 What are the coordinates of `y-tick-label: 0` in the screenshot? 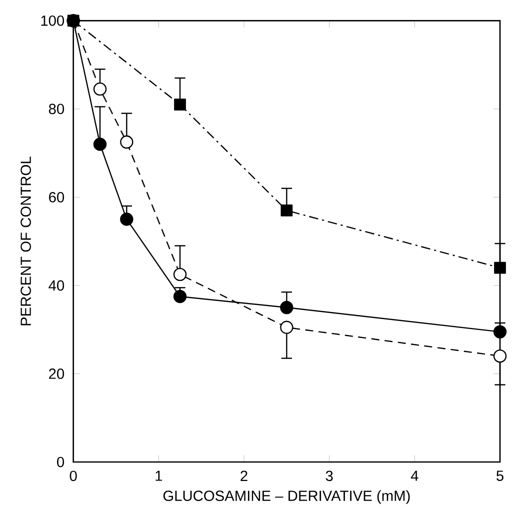 It's located at (60, 462).